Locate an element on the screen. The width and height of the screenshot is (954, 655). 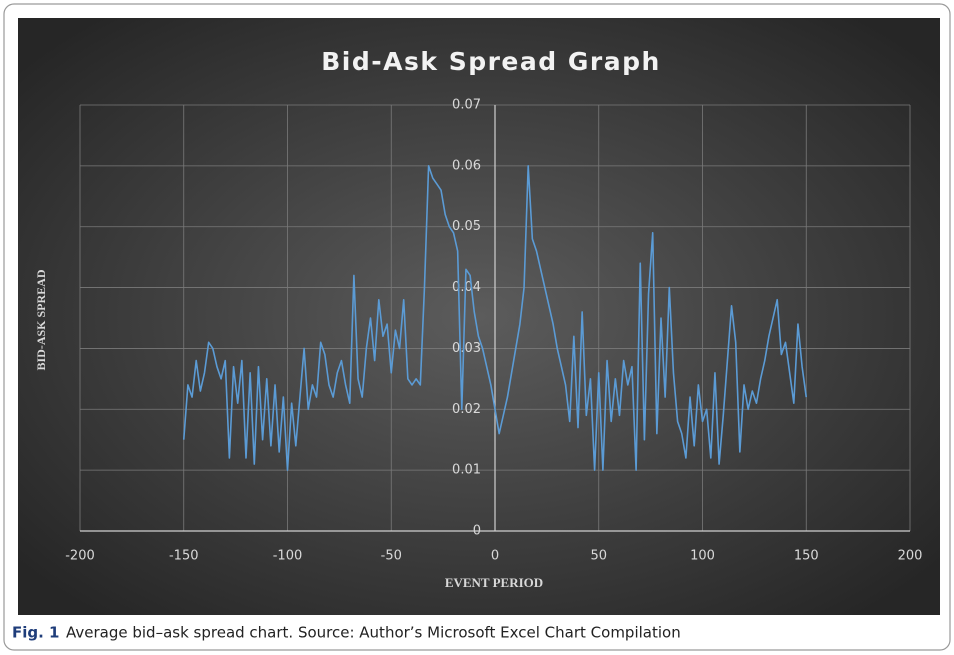
y-tick-label: 0.05 is located at coordinates (466, 226).